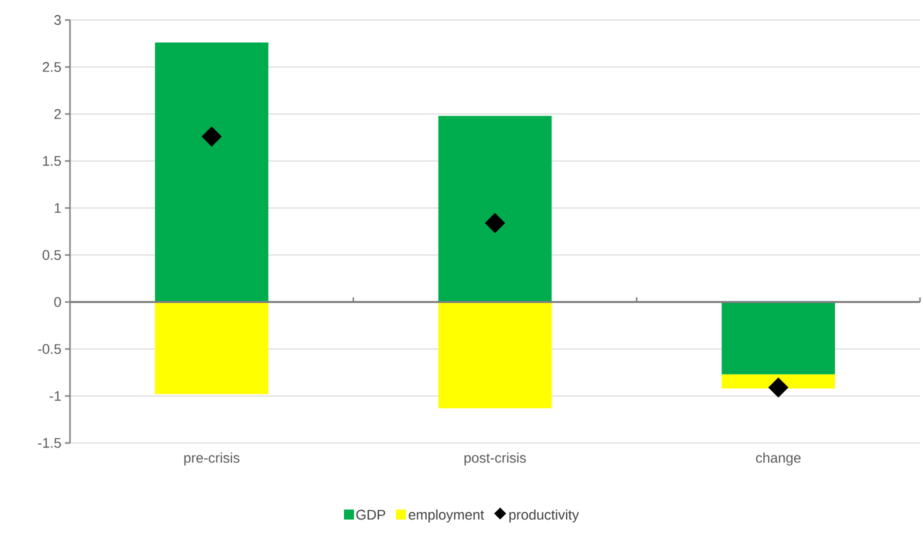  What do you see at coordinates (212, 459) in the screenshot?
I see `x-tick-label: pre-crisis` at bounding box center [212, 459].